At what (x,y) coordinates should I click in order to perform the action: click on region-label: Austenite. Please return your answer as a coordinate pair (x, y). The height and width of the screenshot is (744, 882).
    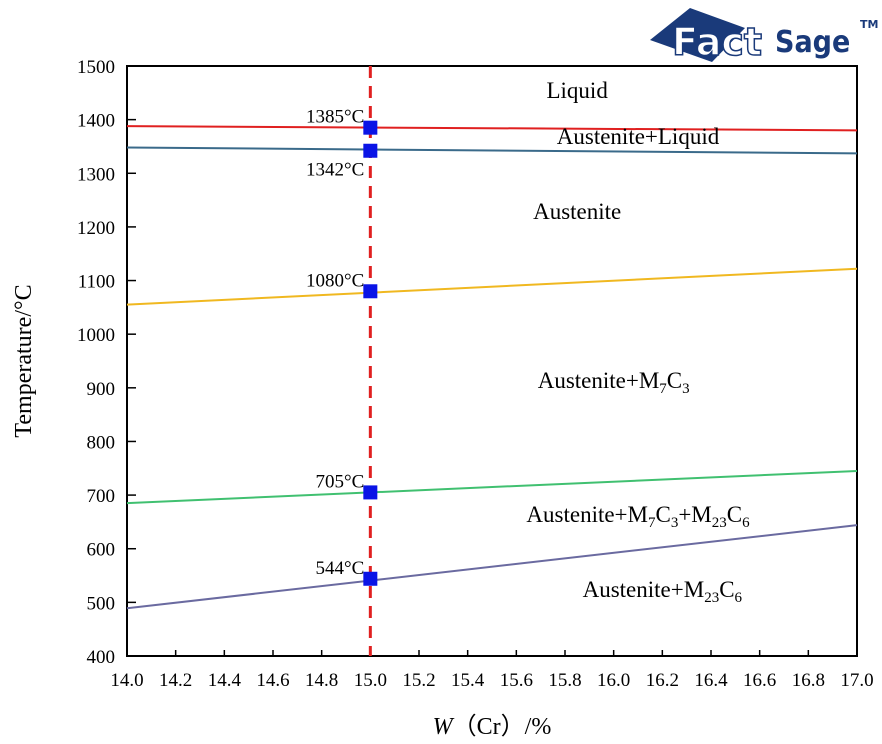
    Looking at the image, I should click on (577, 211).